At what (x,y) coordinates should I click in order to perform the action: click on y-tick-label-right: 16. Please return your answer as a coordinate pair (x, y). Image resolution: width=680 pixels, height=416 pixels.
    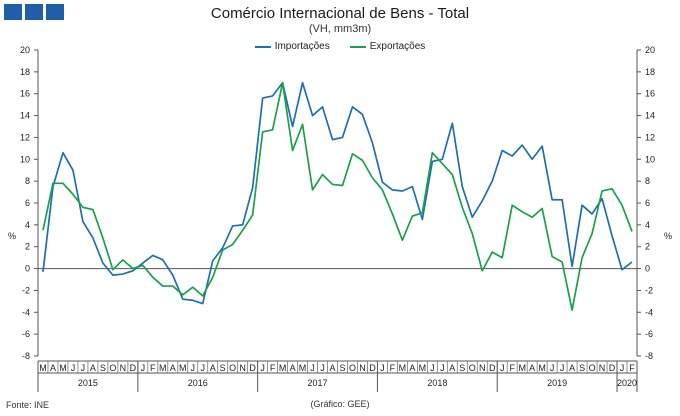
    Looking at the image, I should click on (650, 94).